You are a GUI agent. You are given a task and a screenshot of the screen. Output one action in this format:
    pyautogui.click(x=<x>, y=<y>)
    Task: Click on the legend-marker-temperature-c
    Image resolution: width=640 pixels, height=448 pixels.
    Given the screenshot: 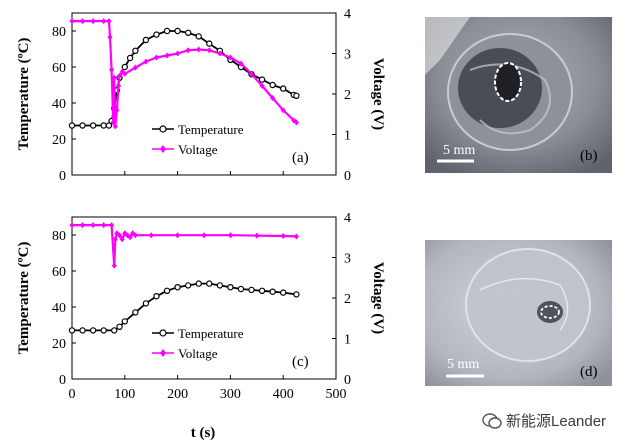 What is the action you would take?
    pyautogui.click(x=163, y=333)
    